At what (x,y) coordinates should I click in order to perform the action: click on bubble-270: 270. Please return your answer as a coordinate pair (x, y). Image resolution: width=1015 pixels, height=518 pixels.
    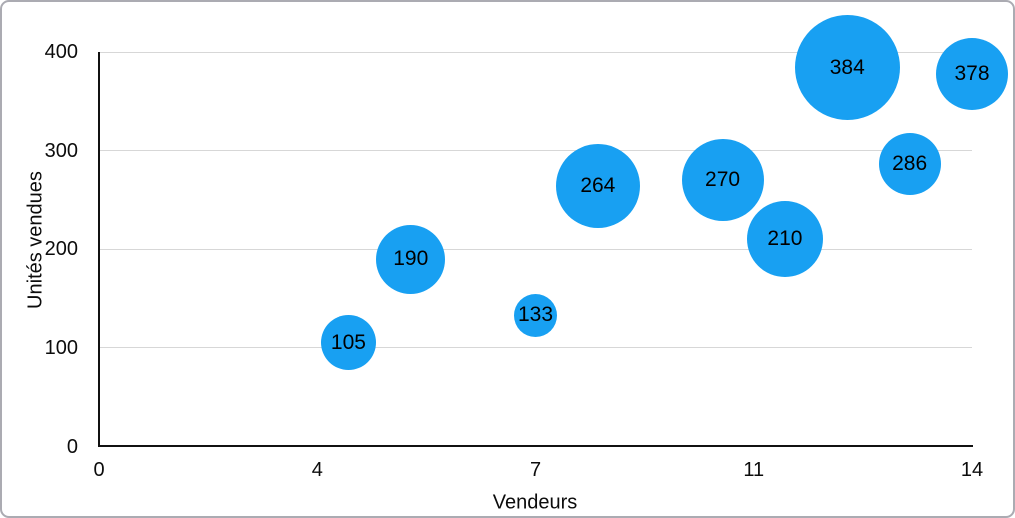
    Looking at the image, I should click on (722, 180).